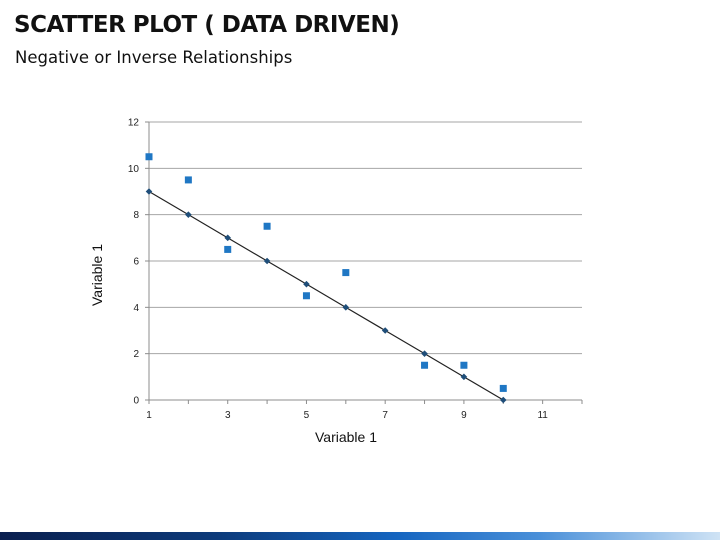  What do you see at coordinates (154, 57) in the screenshot?
I see `page-subtitle: Negative or Inverse Relationships` at bounding box center [154, 57].